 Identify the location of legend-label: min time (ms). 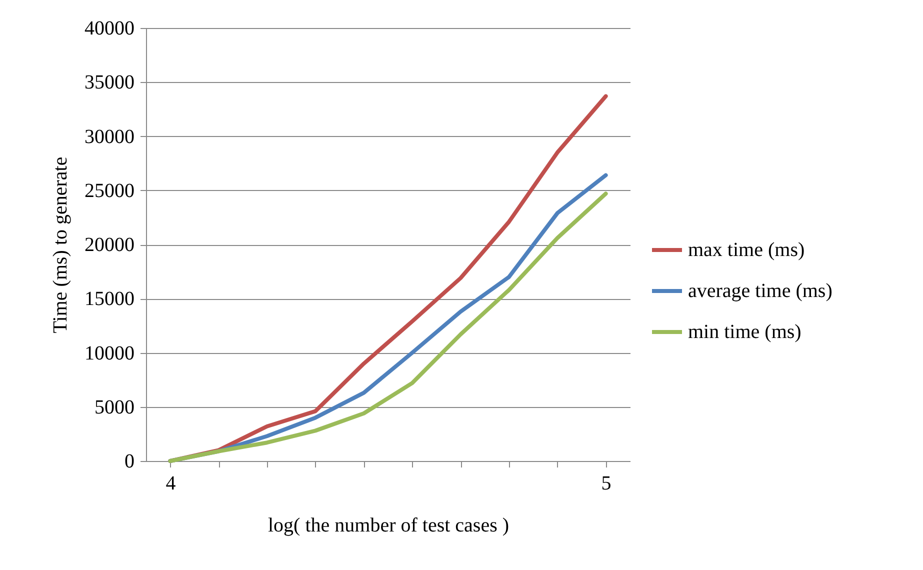
(745, 332).